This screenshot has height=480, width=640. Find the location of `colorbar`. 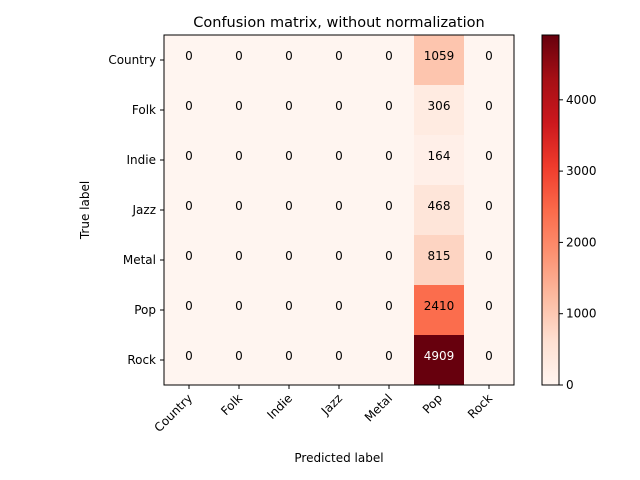

colorbar is located at coordinates (550, 210).